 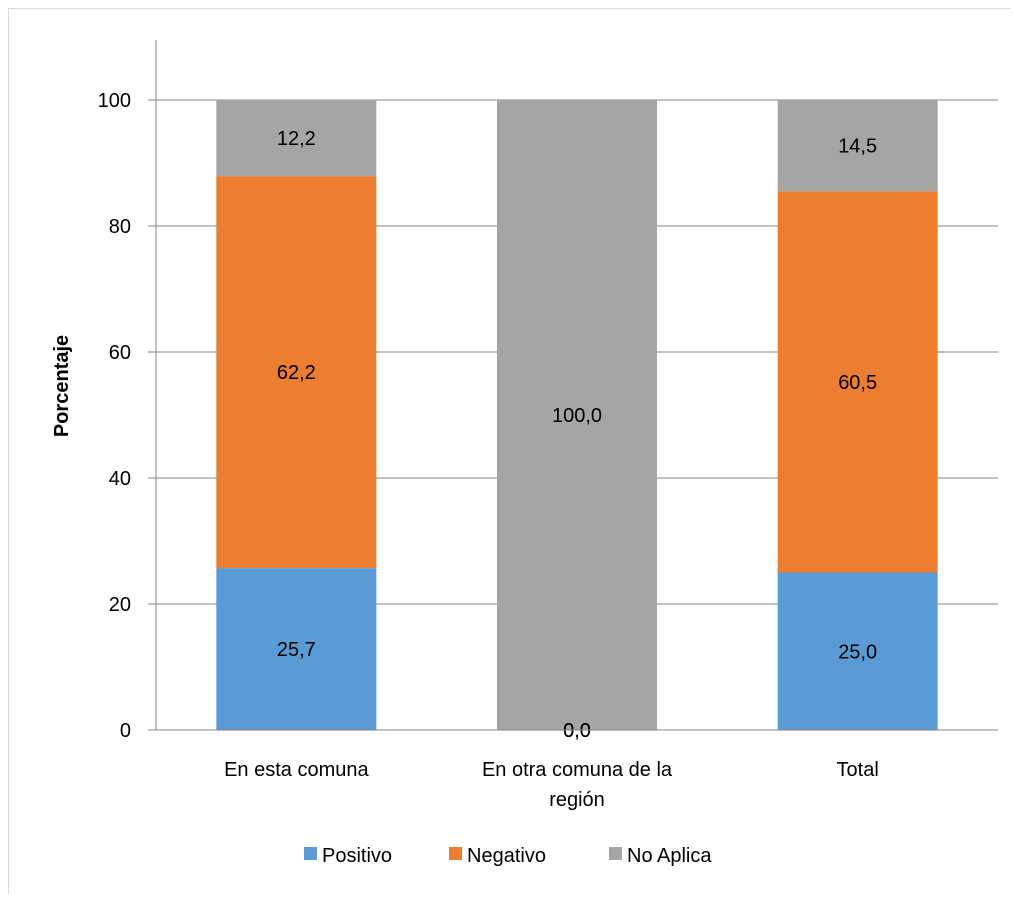 I want to click on legend-label: No Aplica, so click(x=669, y=856).